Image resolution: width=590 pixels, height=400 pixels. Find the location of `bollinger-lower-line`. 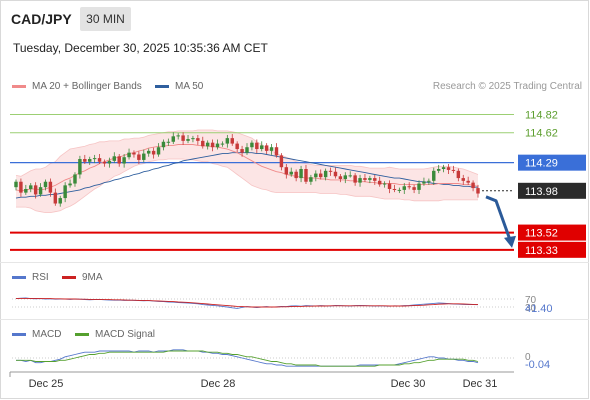

bollinger-lower-line is located at coordinates (247, 186).